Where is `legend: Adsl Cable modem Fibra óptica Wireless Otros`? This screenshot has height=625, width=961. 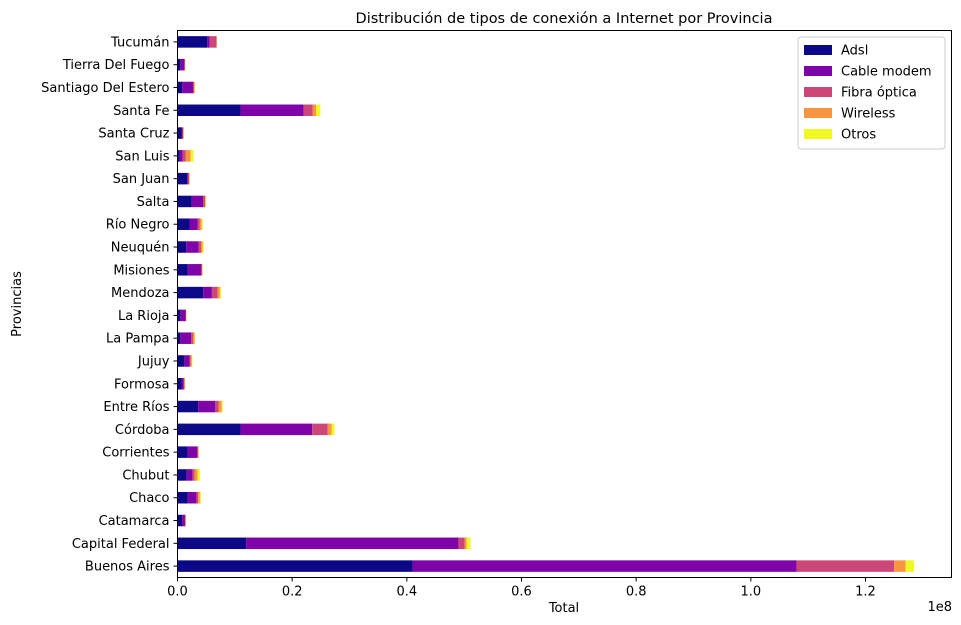
legend: Adsl Cable modem Fibra óptica Wireless Otros is located at coordinates (871, 93).